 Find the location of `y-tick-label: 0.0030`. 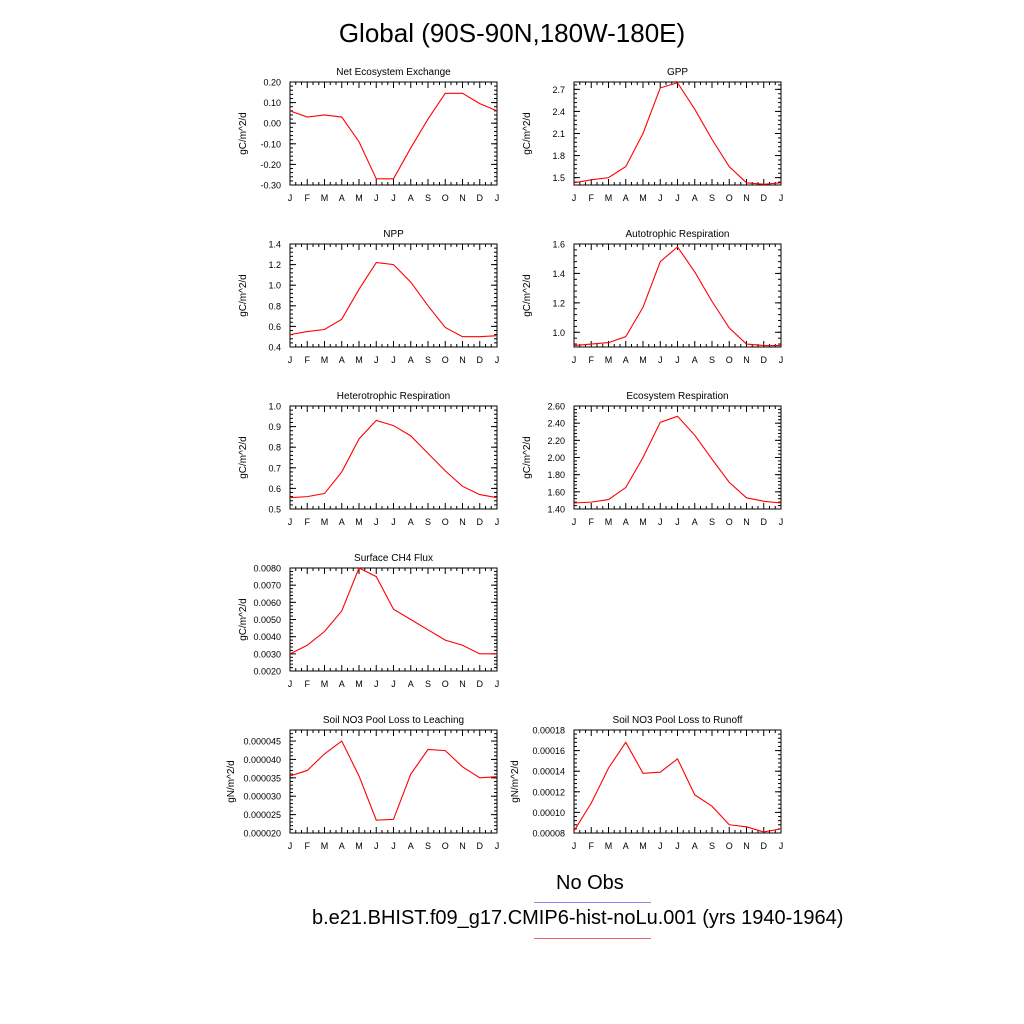

y-tick-label: 0.0030 is located at coordinates (267, 654).